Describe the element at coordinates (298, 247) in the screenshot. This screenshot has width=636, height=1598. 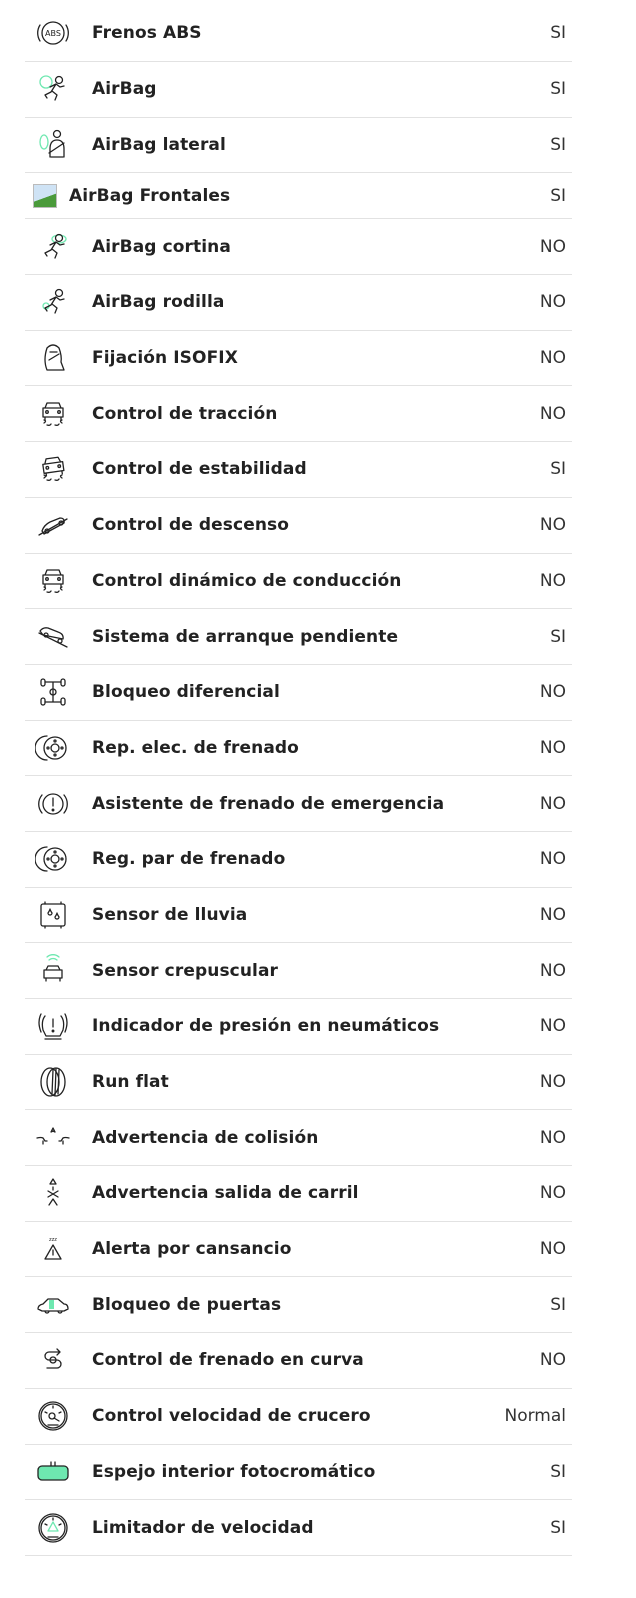
I see `feature-row: AirBag cortina NO` at that location.